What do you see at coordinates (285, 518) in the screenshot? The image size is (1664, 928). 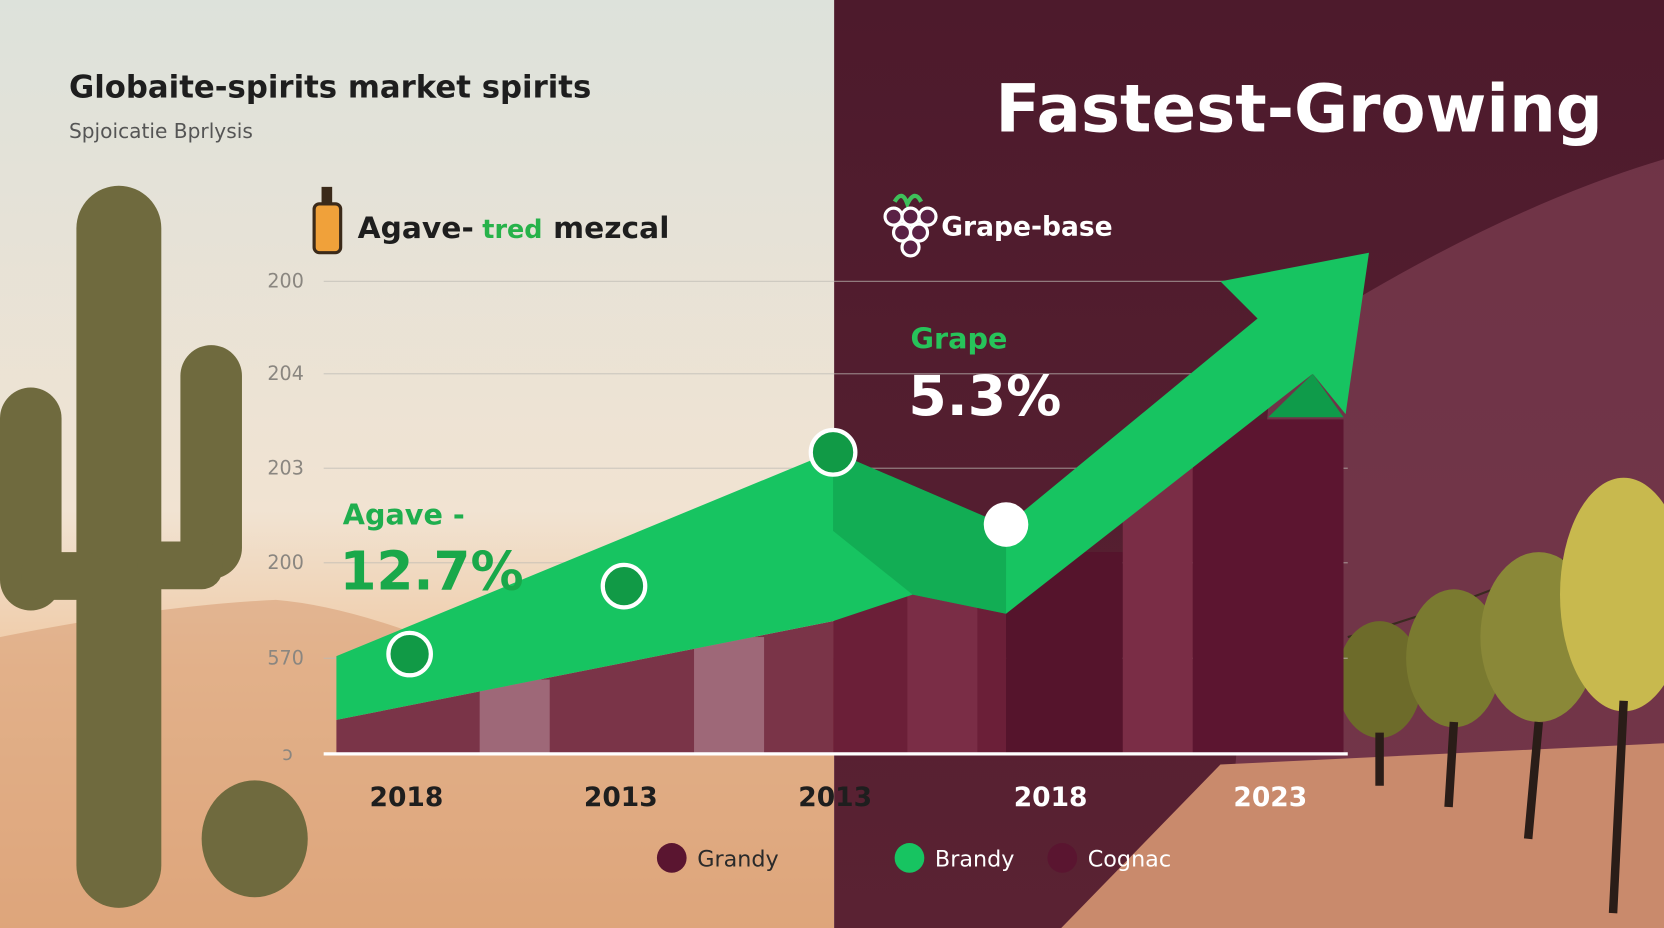 I see `y-axis: 200 204 203 200 570 ɔ` at bounding box center [285, 518].